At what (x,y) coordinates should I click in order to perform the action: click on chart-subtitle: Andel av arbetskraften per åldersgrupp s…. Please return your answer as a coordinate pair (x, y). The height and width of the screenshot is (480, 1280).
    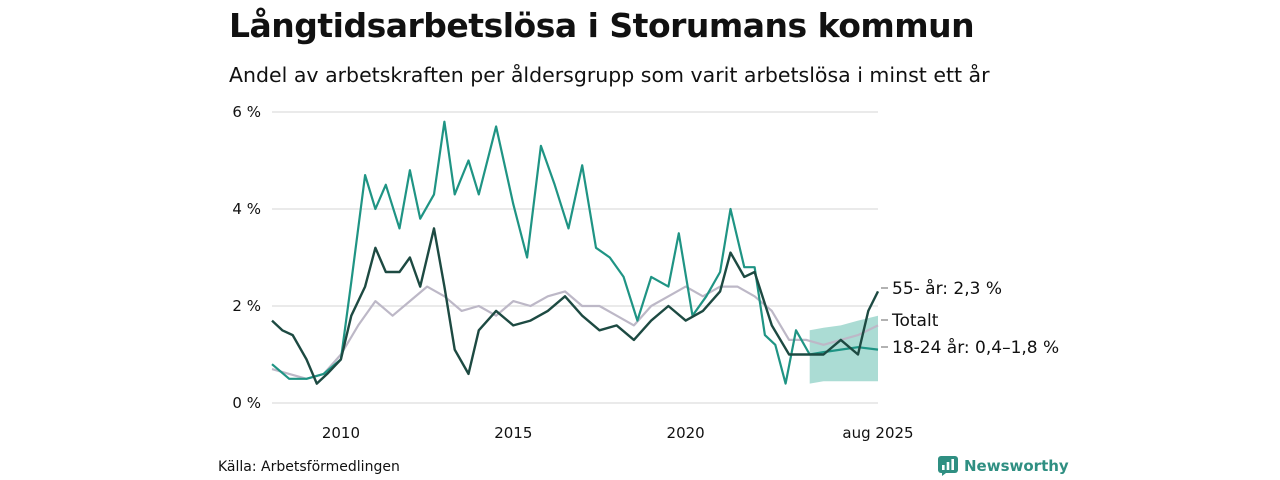
    Looking at the image, I should click on (609, 75).